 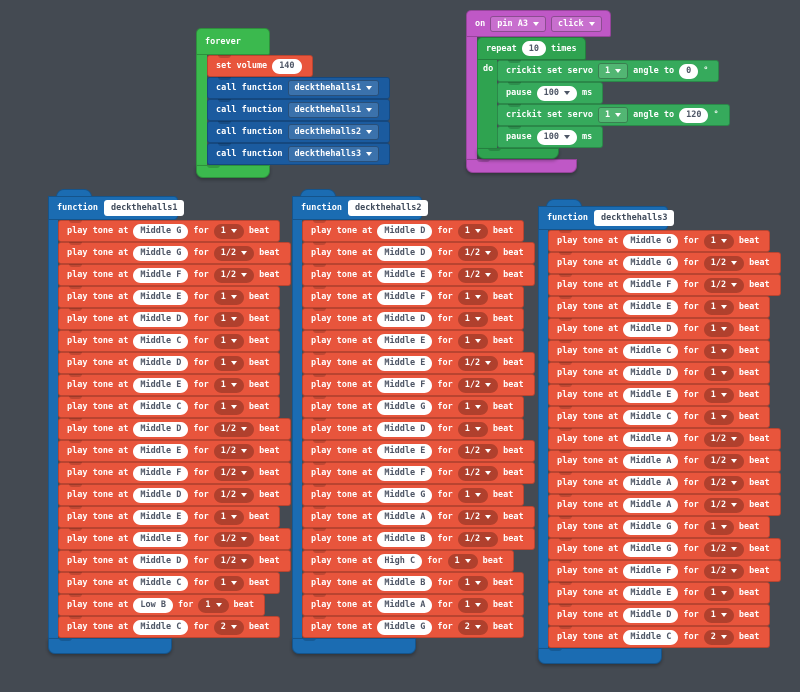 I want to click on play-tone-block: play tone at Low B for 1 beat, so click(x=161, y=605).